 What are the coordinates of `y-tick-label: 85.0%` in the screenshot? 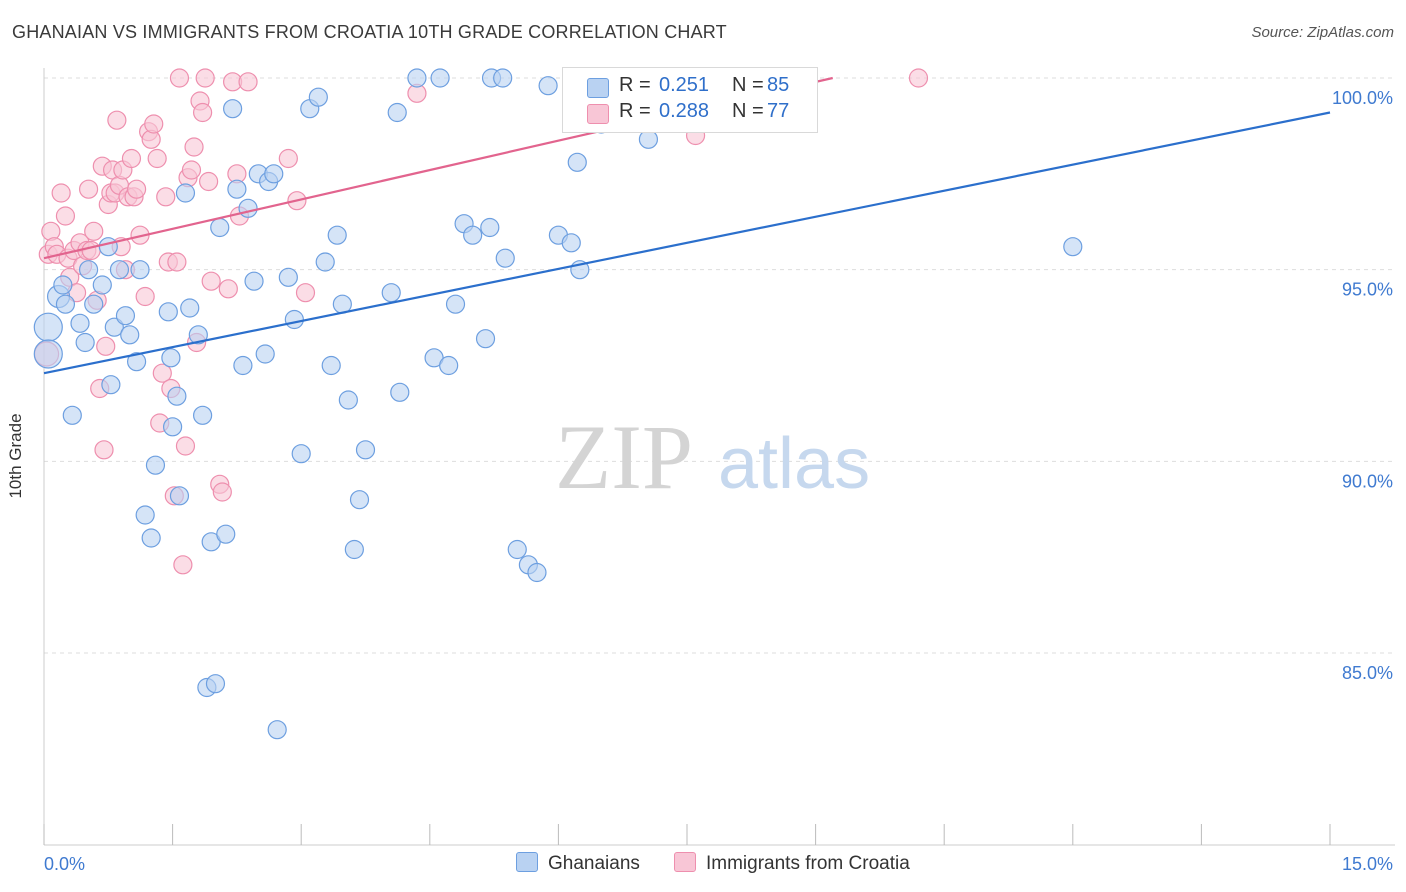 It's located at (1367, 673).